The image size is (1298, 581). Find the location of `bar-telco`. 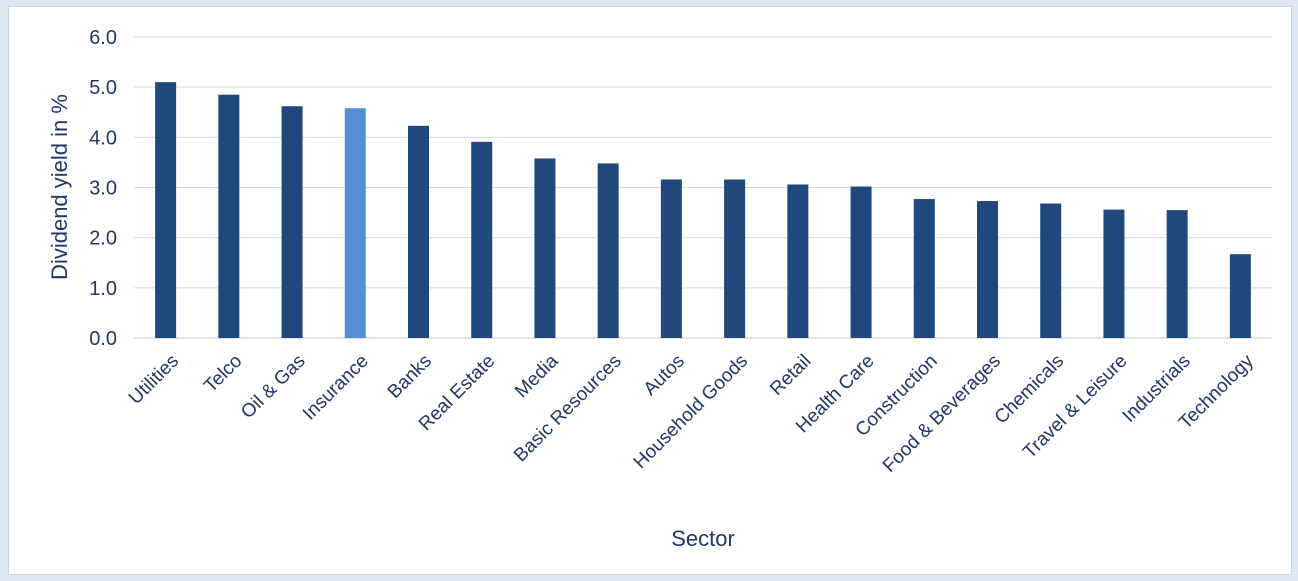

bar-telco is located at coordinates (229, 216).